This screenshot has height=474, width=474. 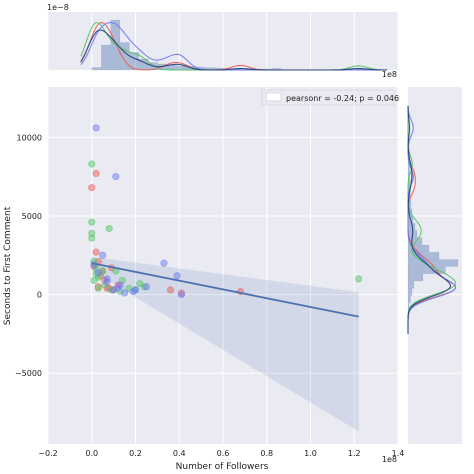 What do you see at coordinates (266, 453) in the screenshot?
I see `x-tick-label: 0.8` at bounding box center [266, 453].